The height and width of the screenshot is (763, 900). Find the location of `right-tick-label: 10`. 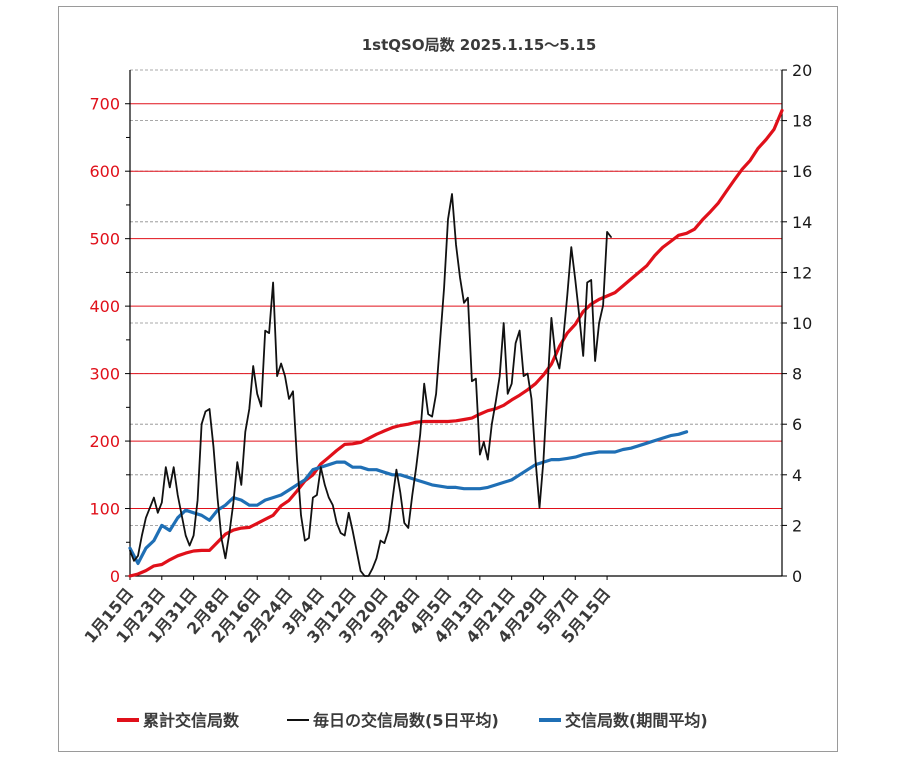

right-tick-label: 10 is located at coordinates (802, 323).